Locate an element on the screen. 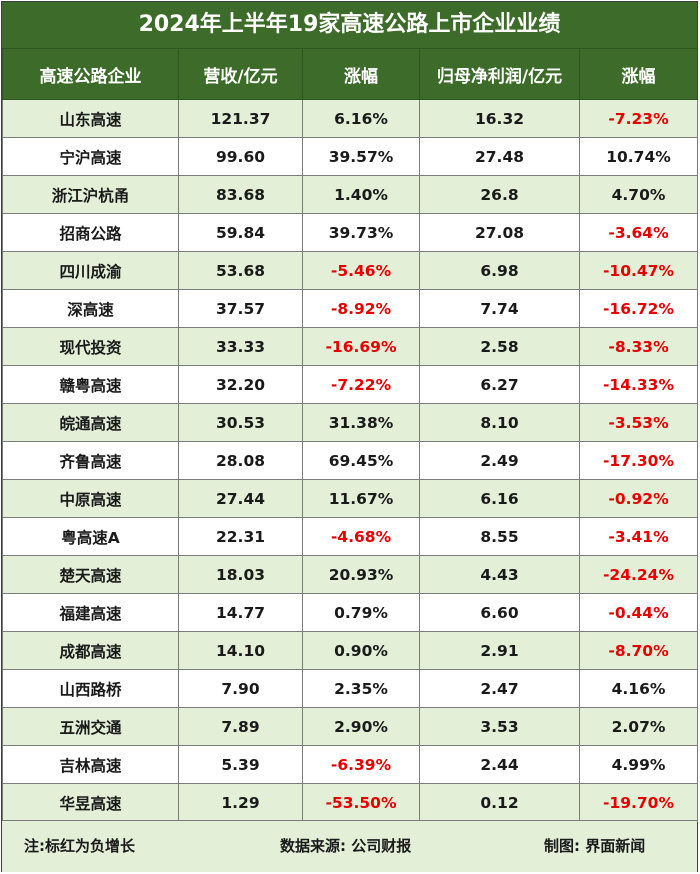 The height and width of the screenshot is (874, 700). table-row: 山西路桥 7.90 2.35% 2.47 4.16% is located at coordinates (350, 688).